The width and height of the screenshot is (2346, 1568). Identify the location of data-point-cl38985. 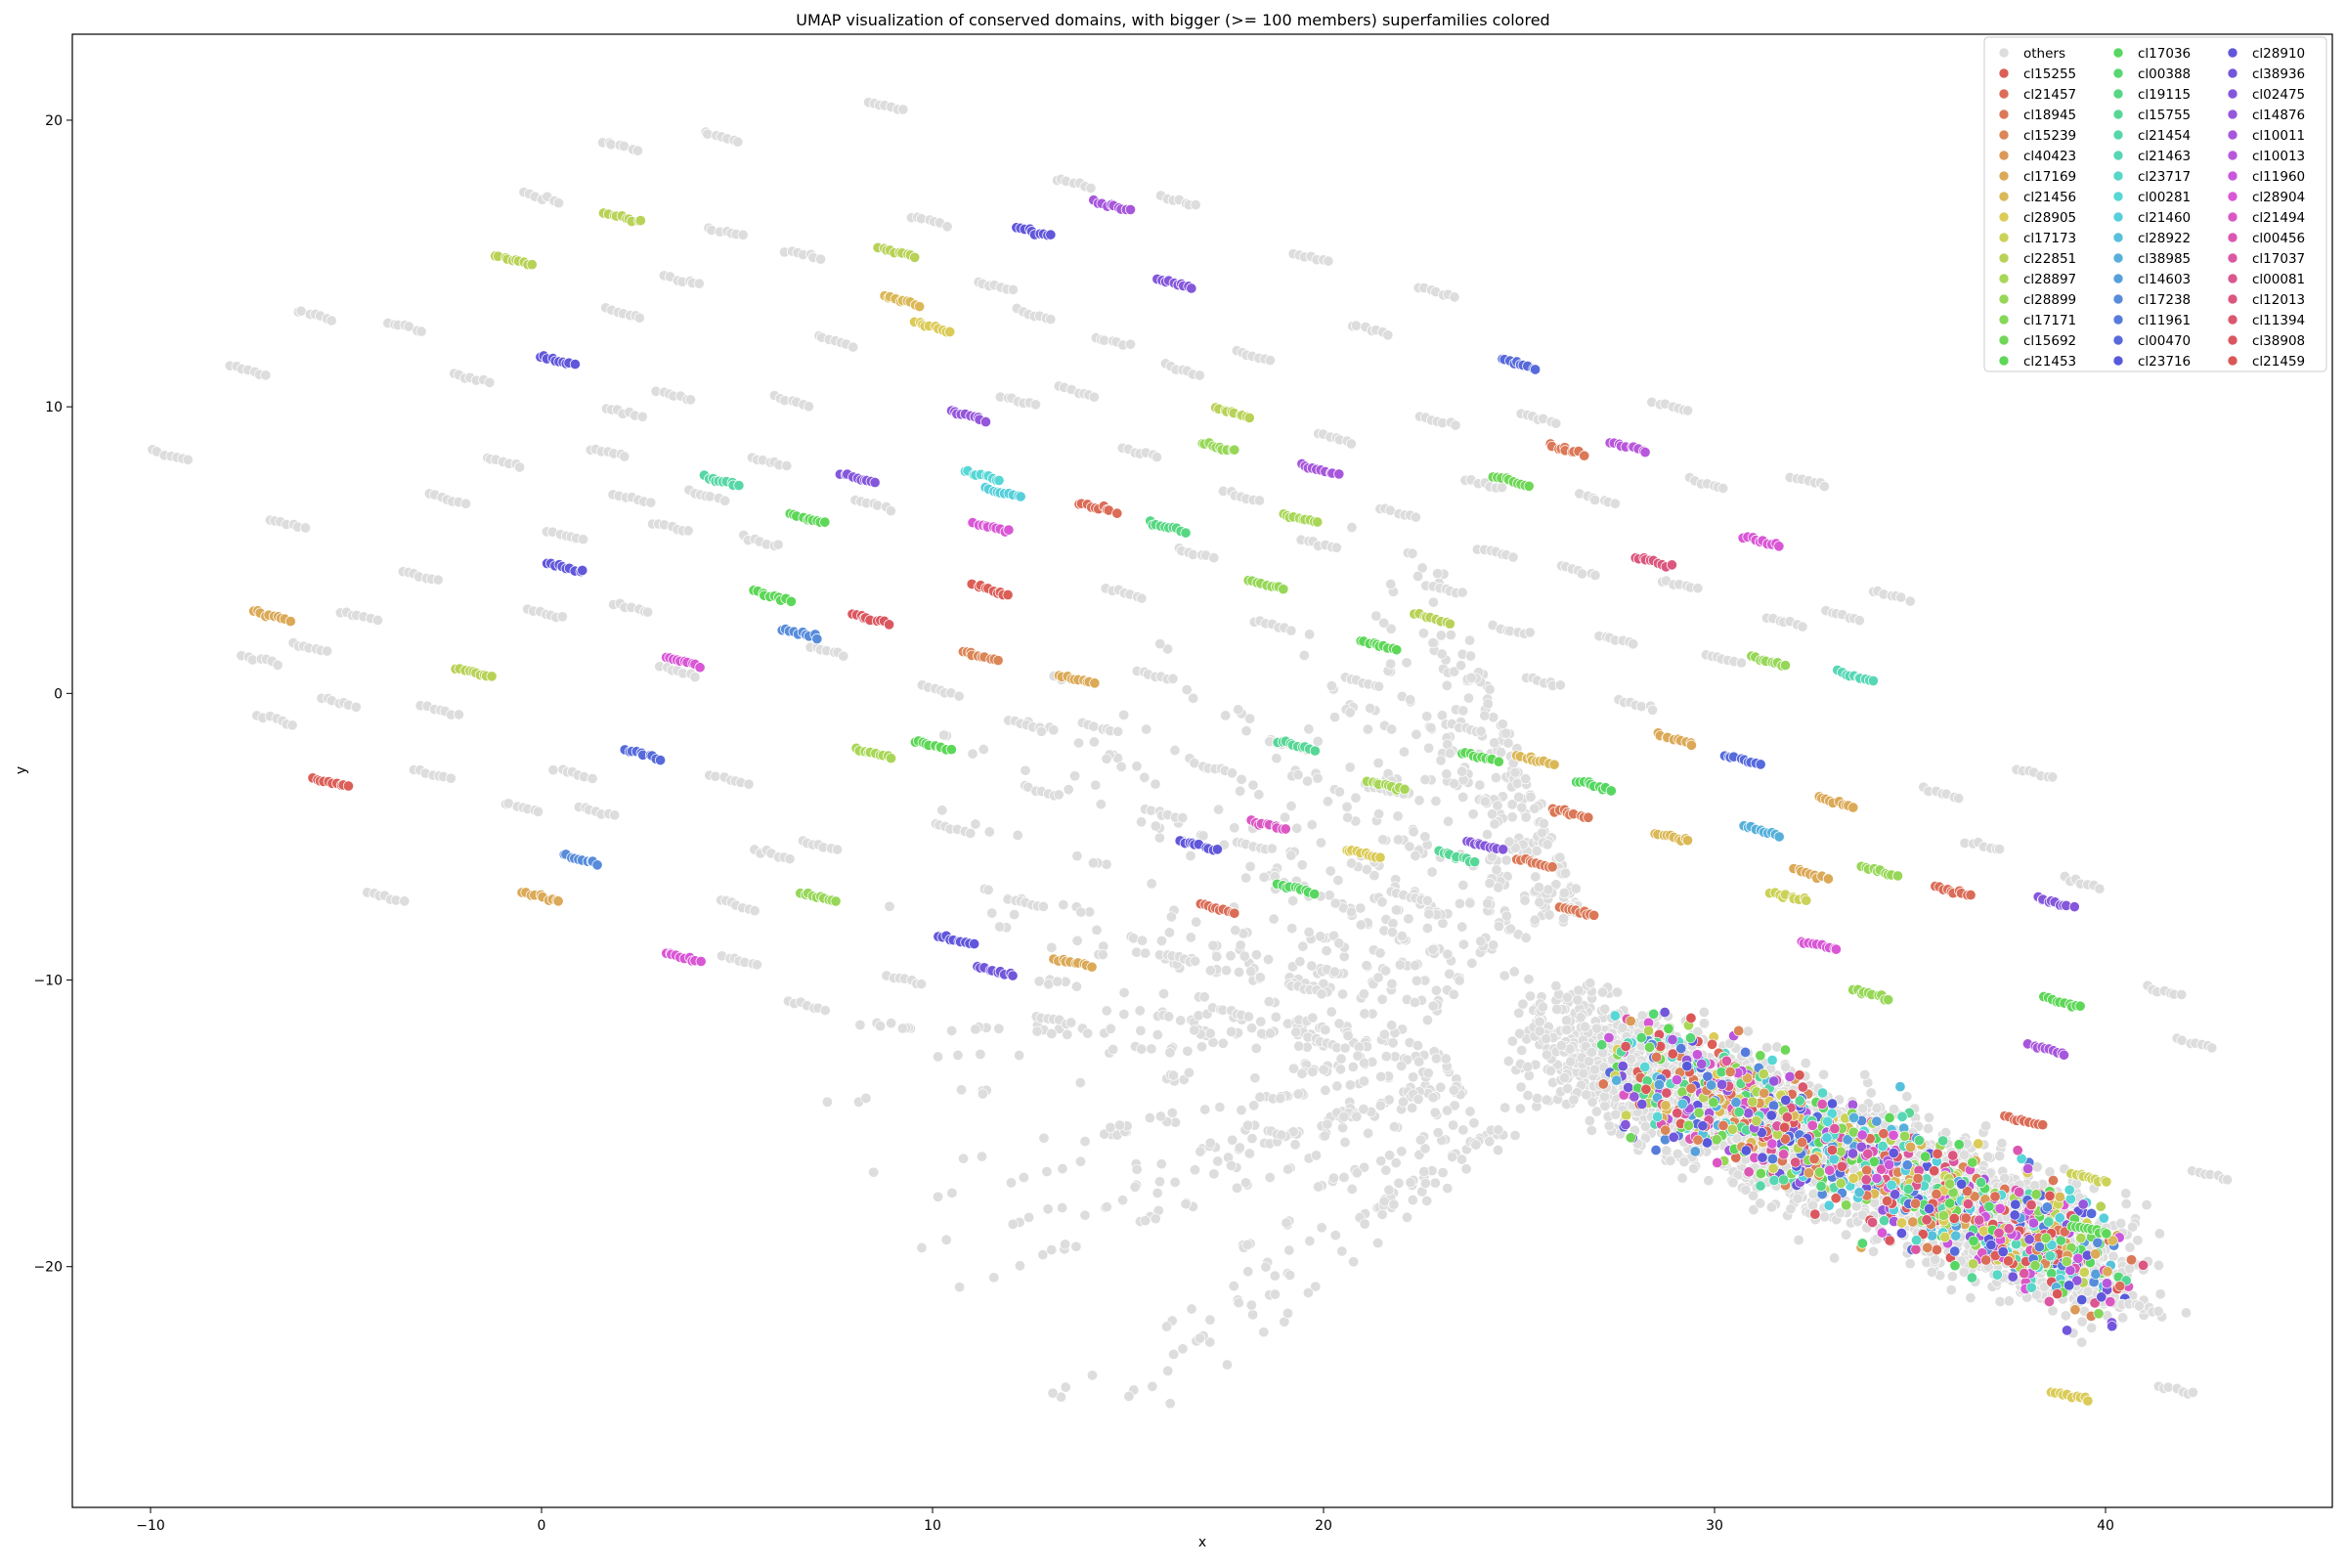
(1854, 1117).